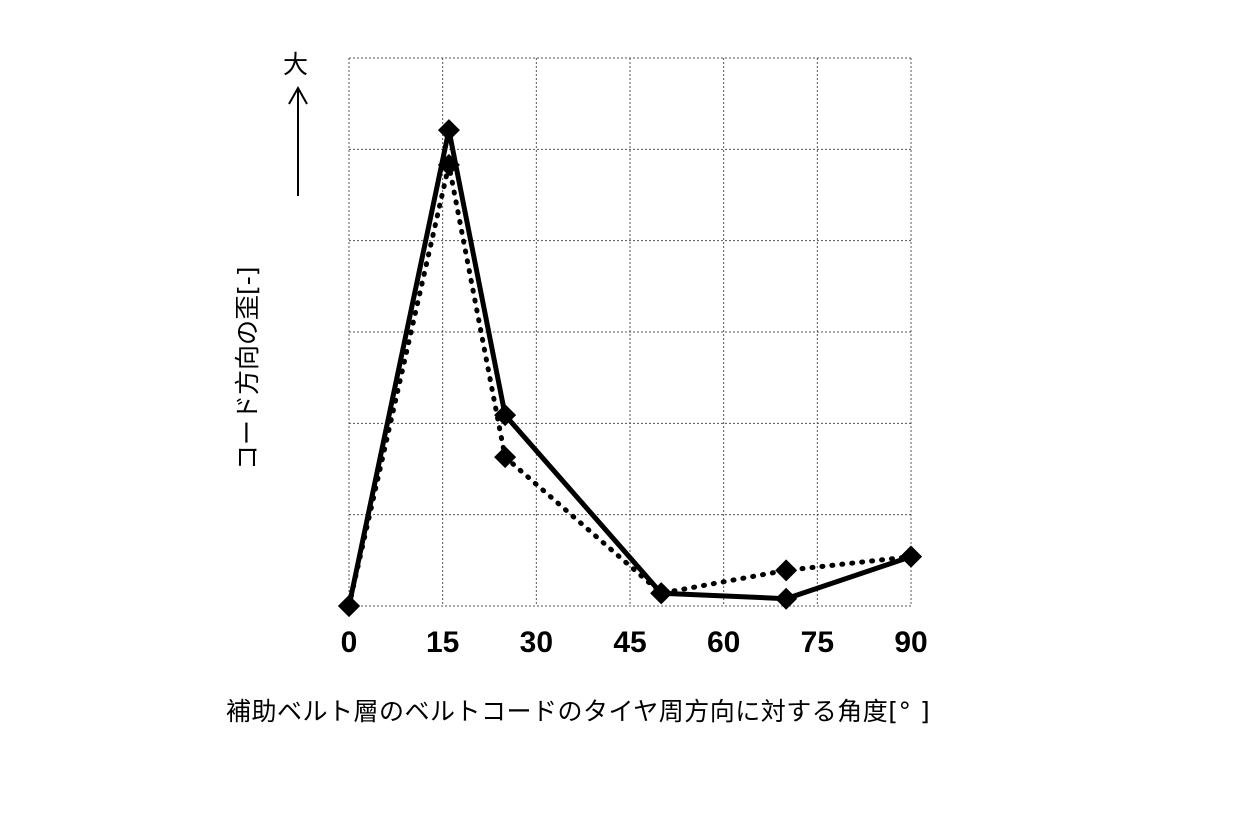 The height and width of the screenshot is (835, 1244). What do you see at coordinates (349, 642) in the screenshot?
I see `x-tick-label: 0` at bounding box center [349, 642].